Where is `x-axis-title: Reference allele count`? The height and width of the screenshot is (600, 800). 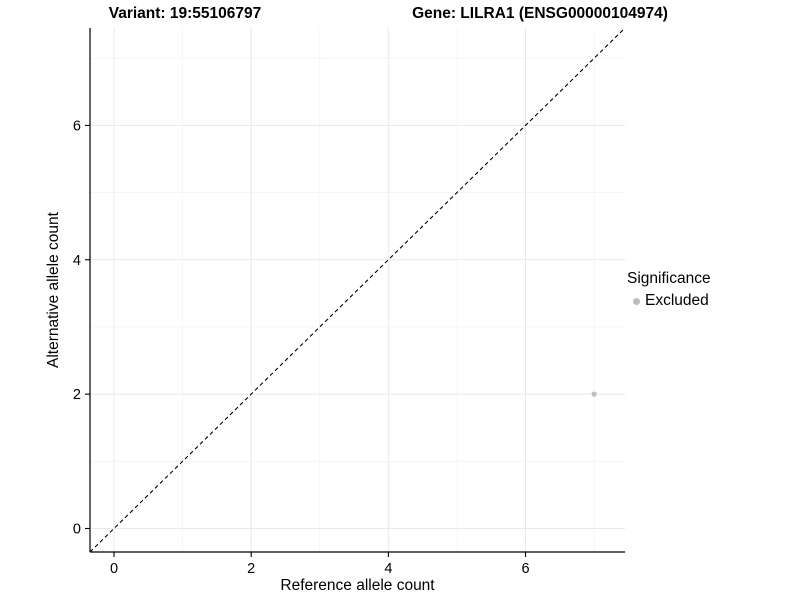
x-axis-title: Reference allele count is located at coordinates (357, 585).